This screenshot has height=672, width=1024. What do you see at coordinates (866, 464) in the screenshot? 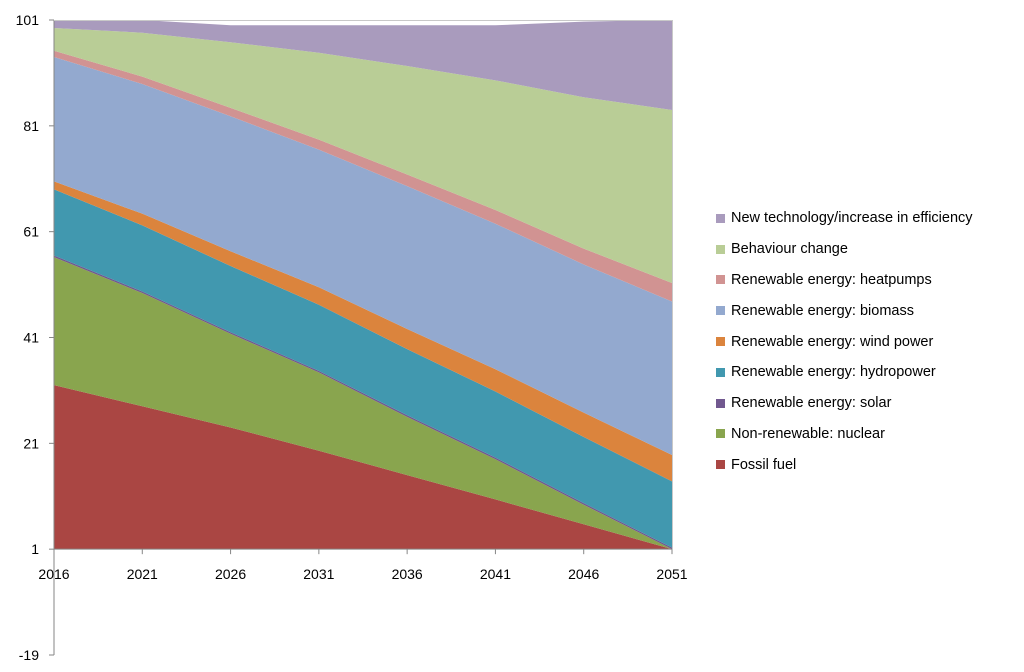
I see `legend-item: Fossil fuel` at bounding box center [866, 464].